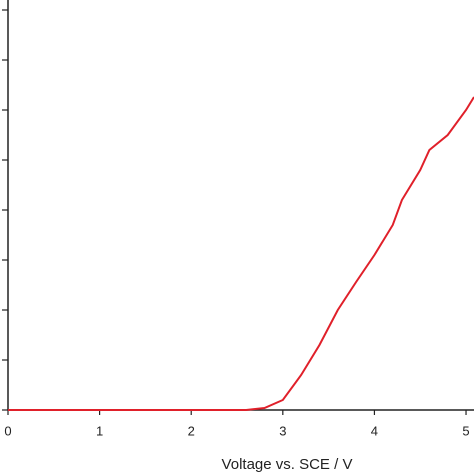  What do you see at coordinates (374, 430) in the screenshot?
I see `x-tick-label: 4` at bounding box center [374, 430].